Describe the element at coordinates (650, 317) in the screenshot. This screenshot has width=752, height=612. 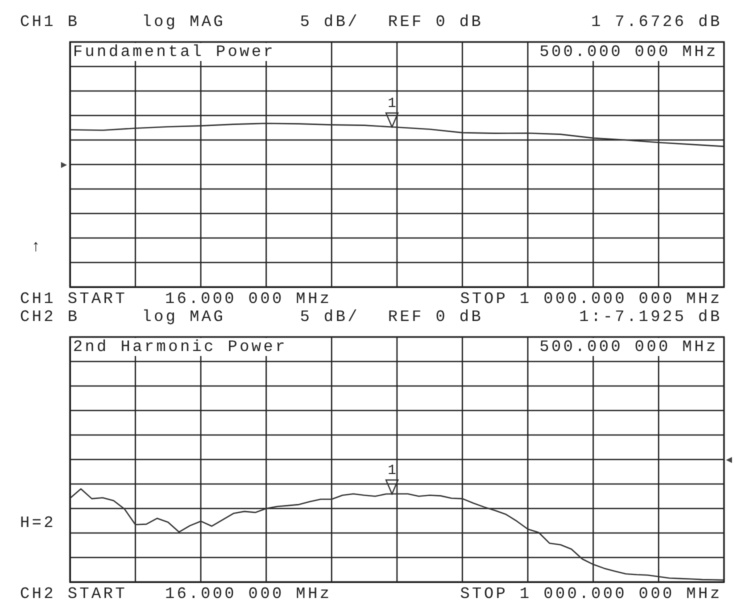
I see `text: 1:-7.1925 dB` at that location.